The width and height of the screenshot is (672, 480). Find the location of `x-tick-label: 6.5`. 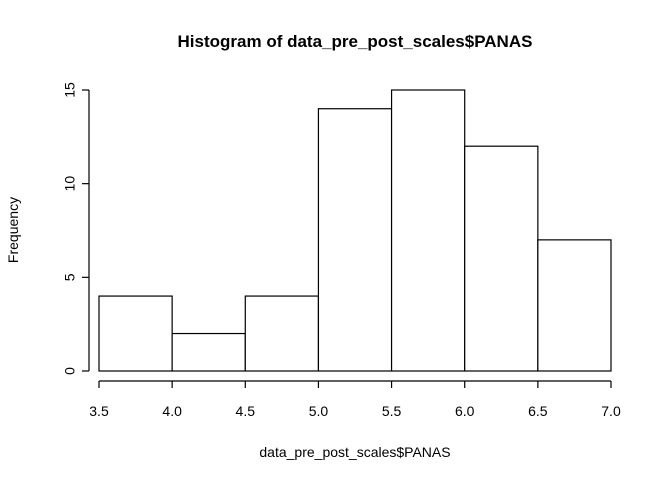

x-tick-label: 6.5 is located at coordinates (538, 411).